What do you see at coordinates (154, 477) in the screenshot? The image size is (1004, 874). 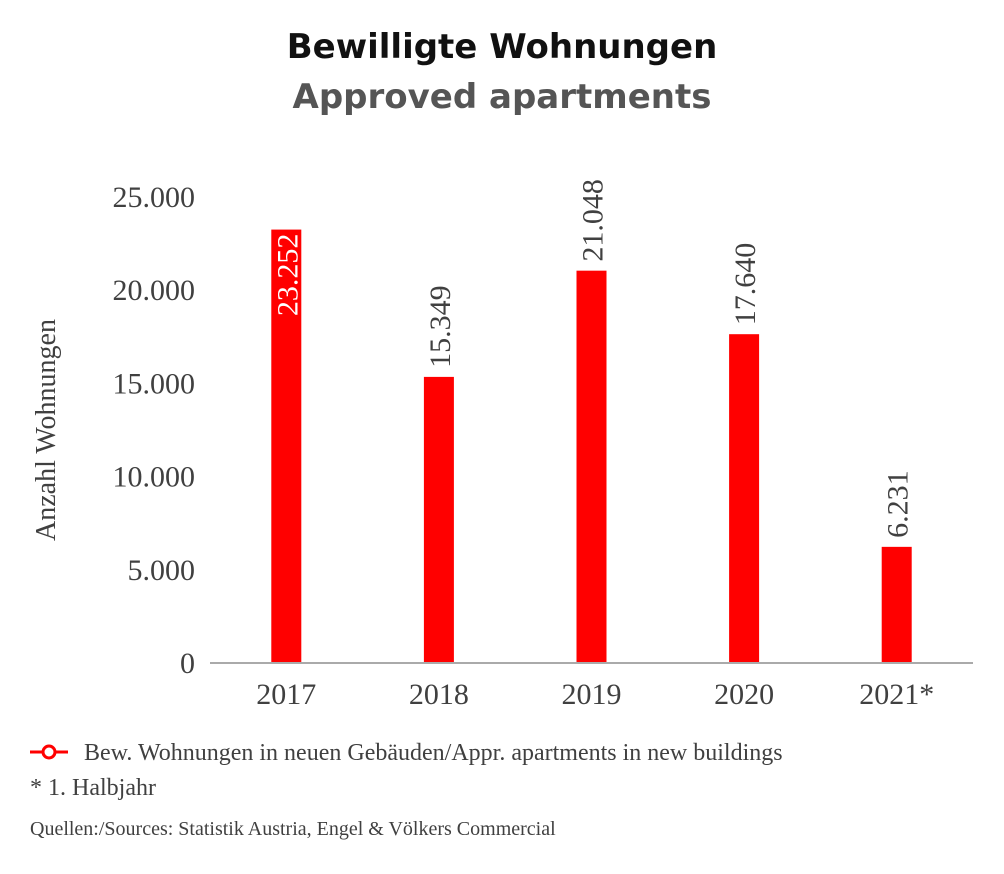 I see `y-tick-label: 10.000` at bounding box center [154, 477].